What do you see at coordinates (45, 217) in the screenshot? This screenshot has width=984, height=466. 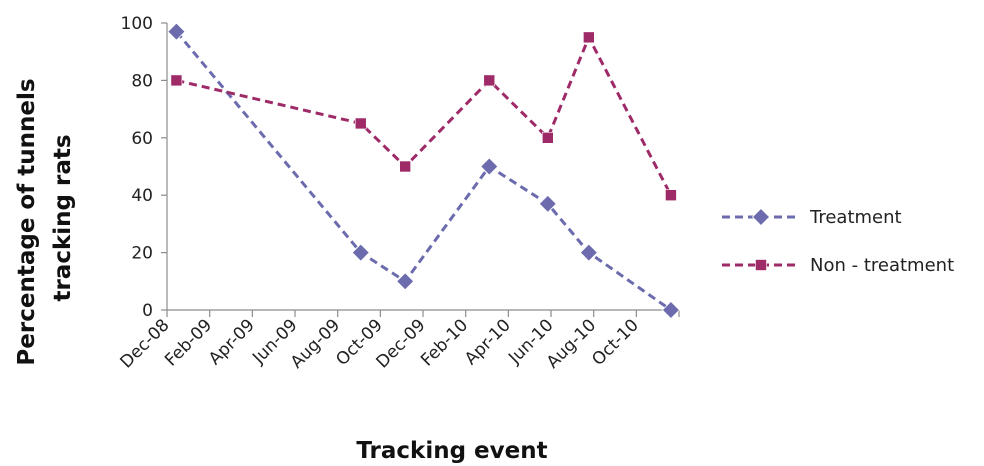 I see `y-axis-title: Percentage of tunnels tracking rats` at bounding box center [45, 217].